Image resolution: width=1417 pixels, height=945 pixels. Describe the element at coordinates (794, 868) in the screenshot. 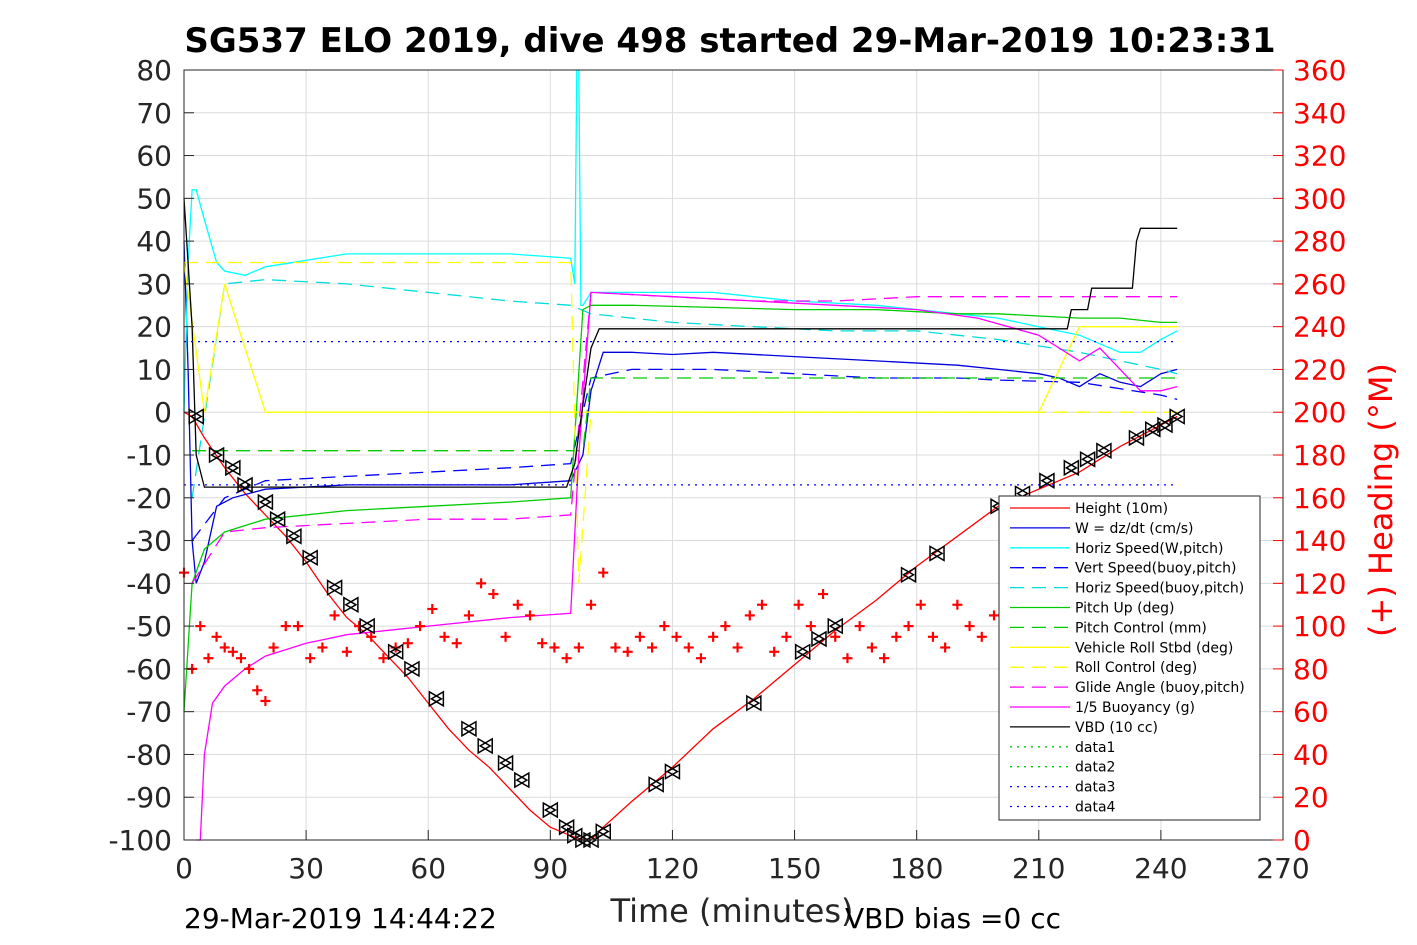

I see `x-tick-label: 150` at that location.